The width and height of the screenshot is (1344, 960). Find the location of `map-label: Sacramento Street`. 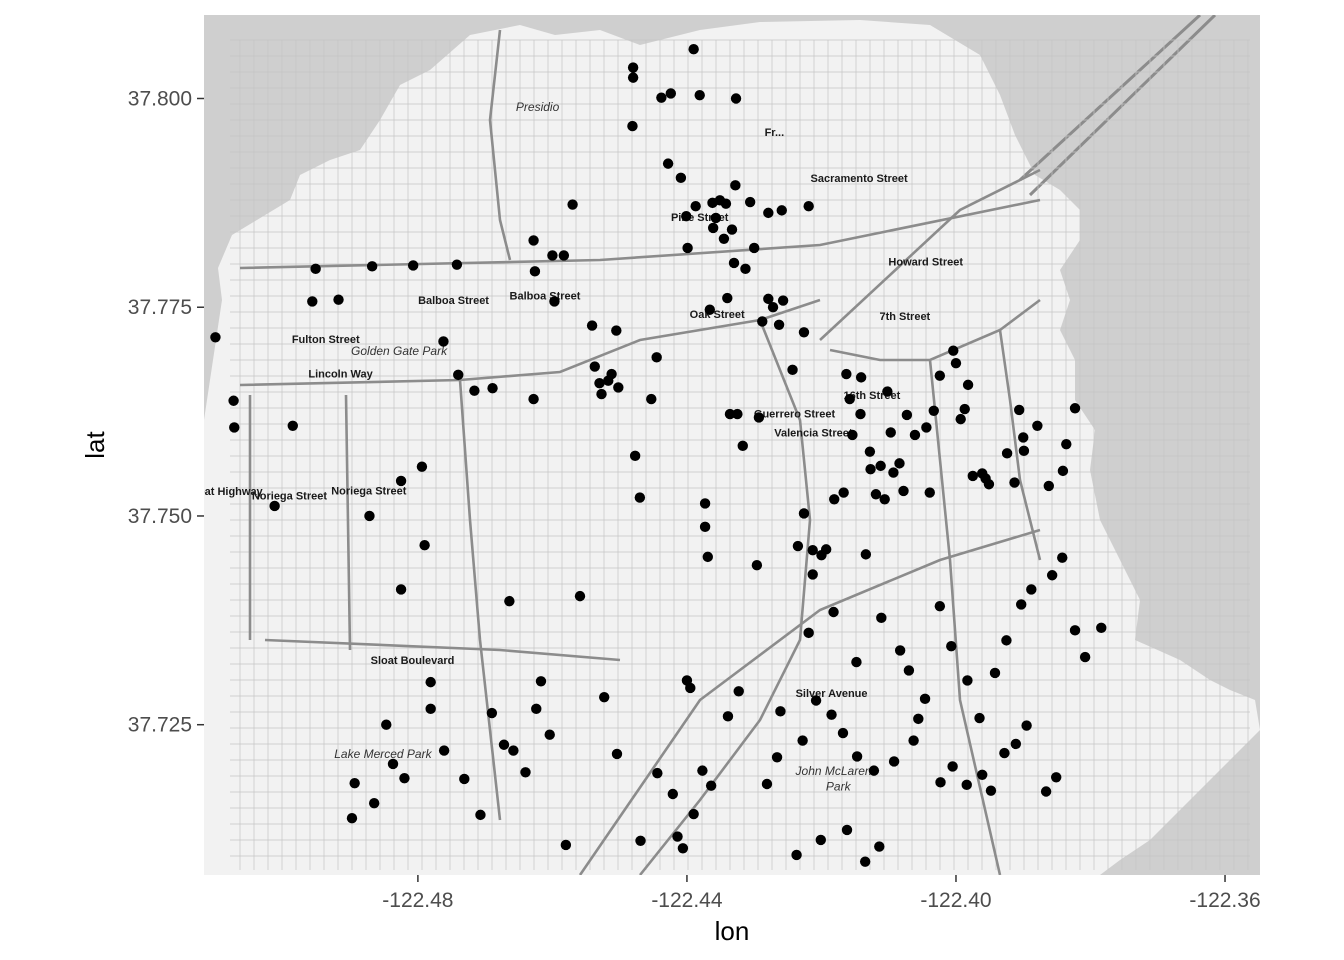

map-label: Sacramento Street is located at coordinates (860, 179).